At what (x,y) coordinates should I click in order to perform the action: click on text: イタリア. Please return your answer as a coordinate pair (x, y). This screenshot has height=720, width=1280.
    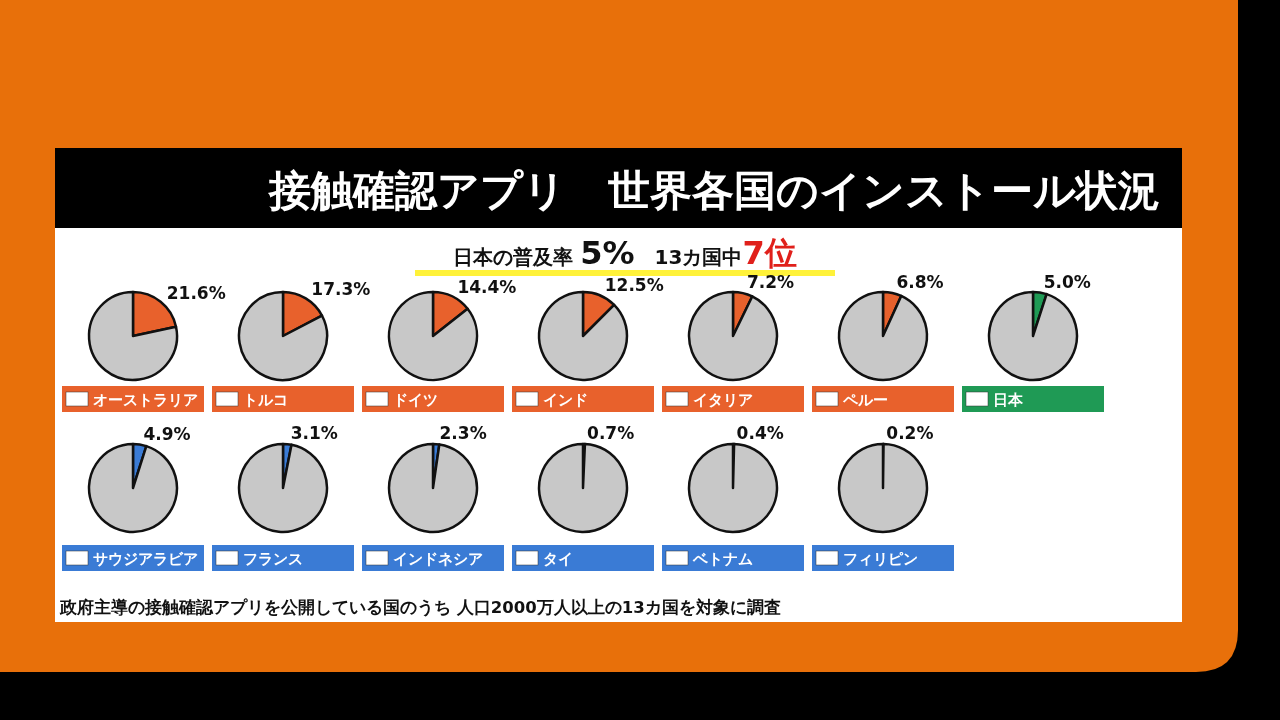
    Looking at the image, I should click on (723, 400).